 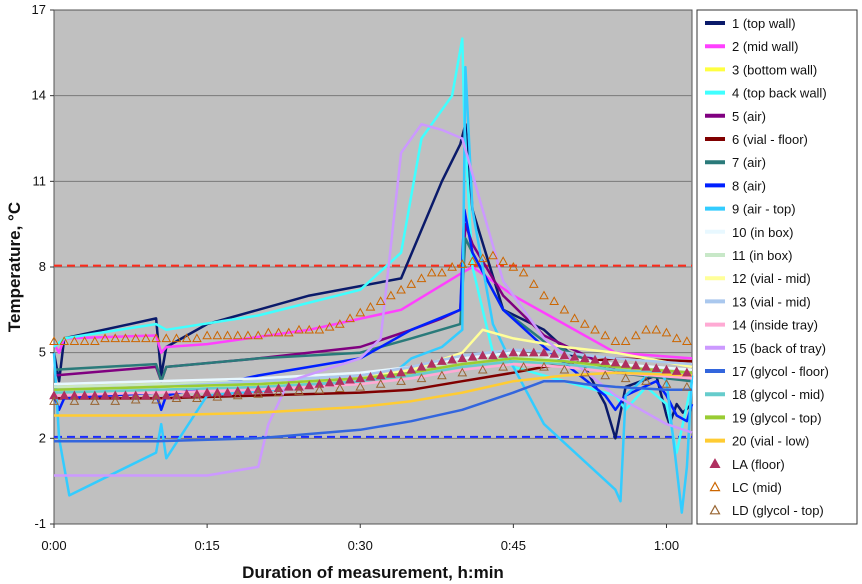 I want to click on y-tick-label: 17, so click(x=39, y=9).